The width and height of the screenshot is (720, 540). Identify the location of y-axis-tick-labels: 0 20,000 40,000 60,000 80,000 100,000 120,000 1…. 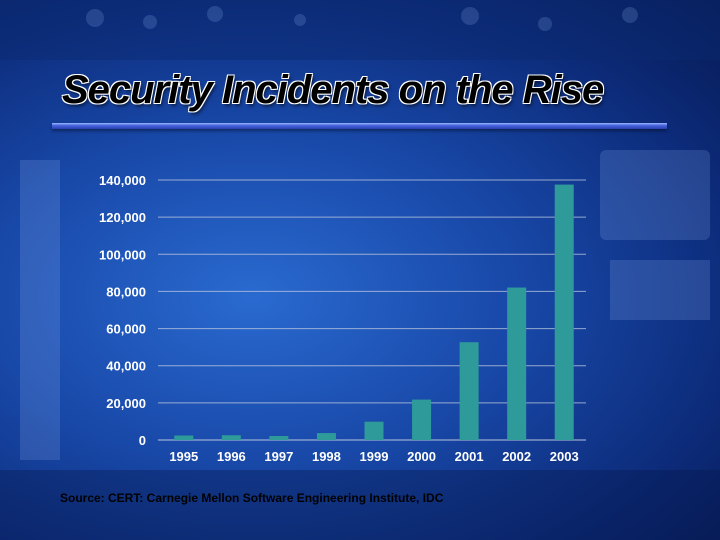
(122, 310).